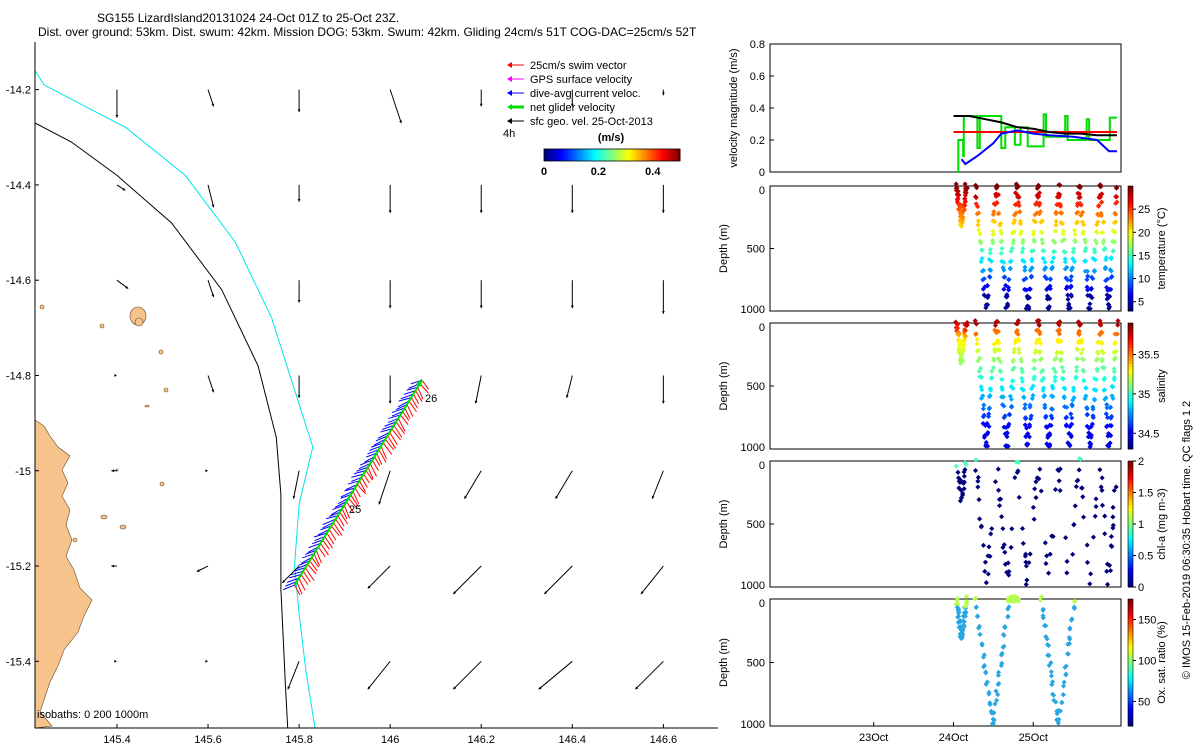 This screenshot has height=750, width=1200. Describe the element at coordinates (18, 91) in the screenshot. I see `map-y-tick-label: -14.2` at that location.